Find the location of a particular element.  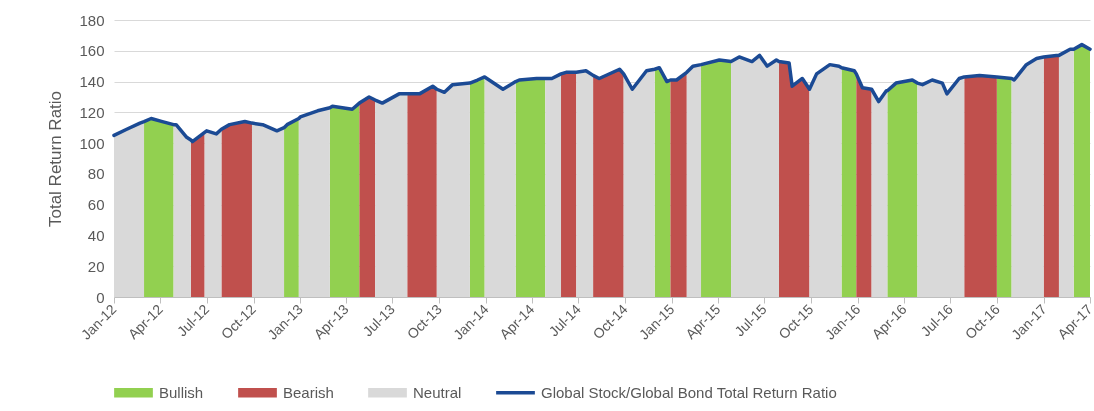

y-tick-label: 20 is located at coordinates (96, 266).